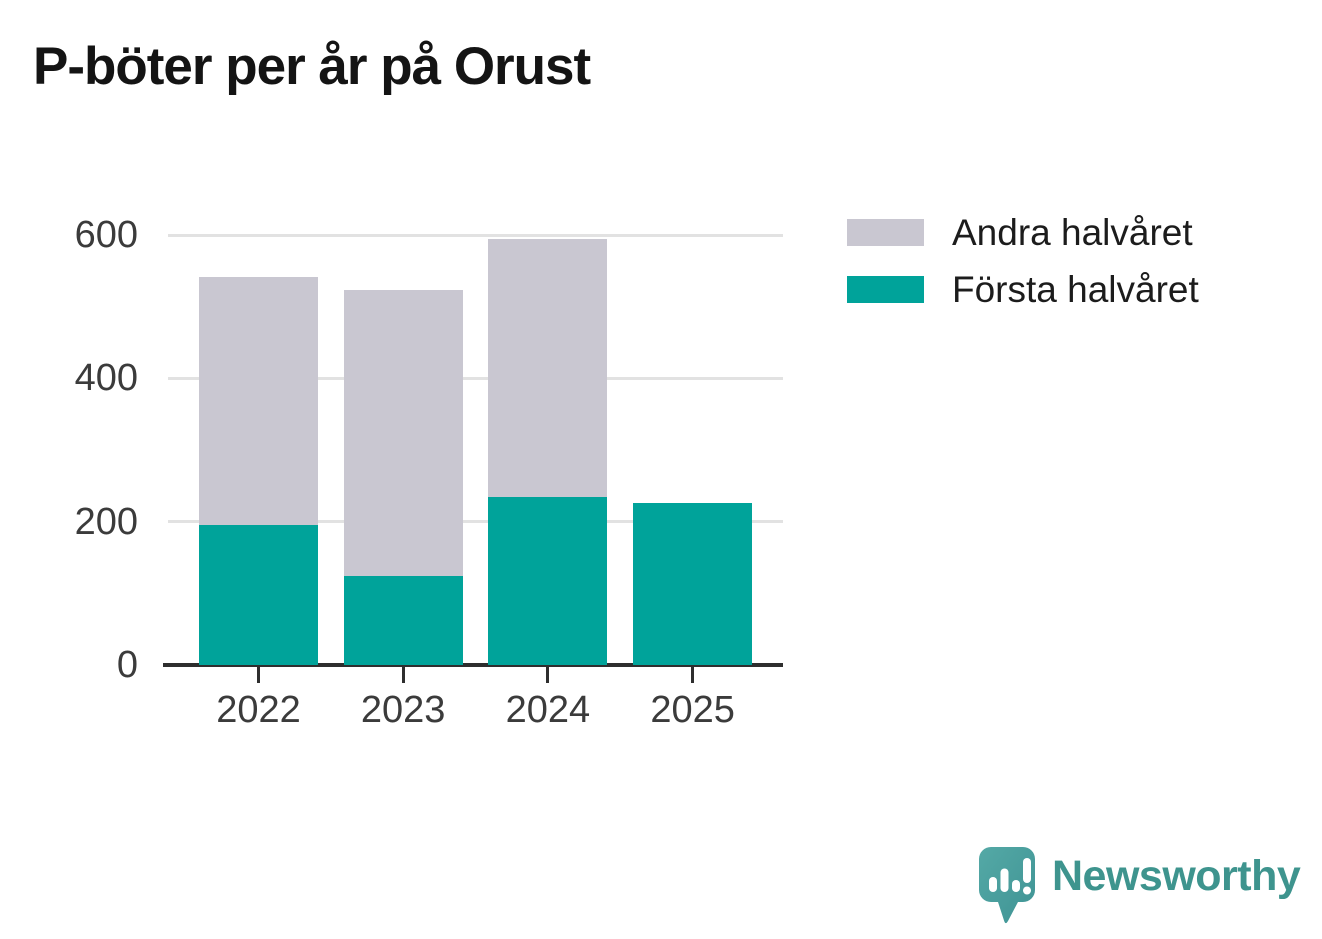  I want to click on legend-label-andra-halvaret: Andra halvåret, so click(1072, 232).